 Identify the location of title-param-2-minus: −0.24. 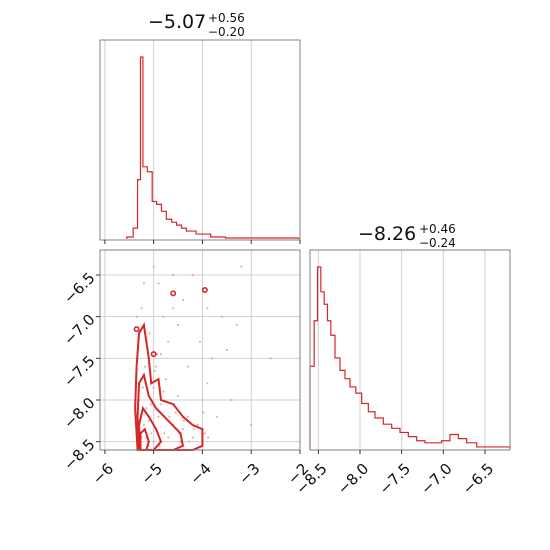
(437, 243).